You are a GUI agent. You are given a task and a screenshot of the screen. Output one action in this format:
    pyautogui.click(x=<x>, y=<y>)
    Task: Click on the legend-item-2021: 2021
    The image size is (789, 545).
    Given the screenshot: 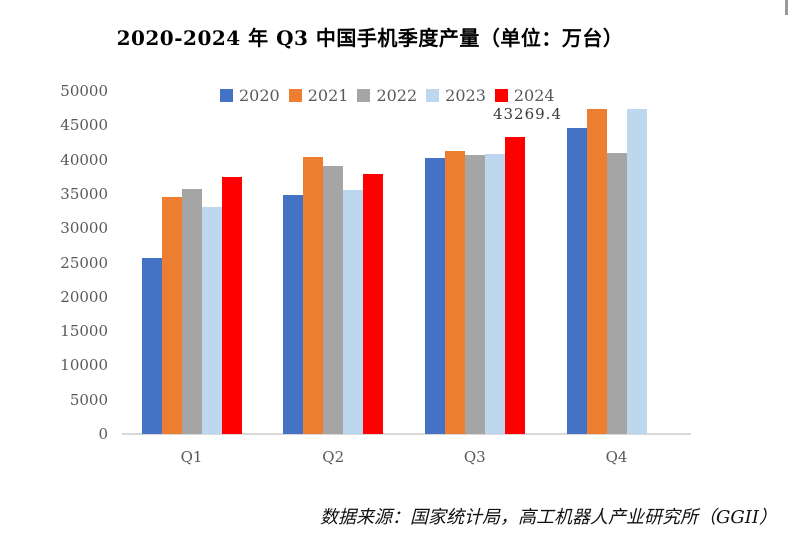 What is the action you would take?
    pyautogui.click(x=318, y=95)
    